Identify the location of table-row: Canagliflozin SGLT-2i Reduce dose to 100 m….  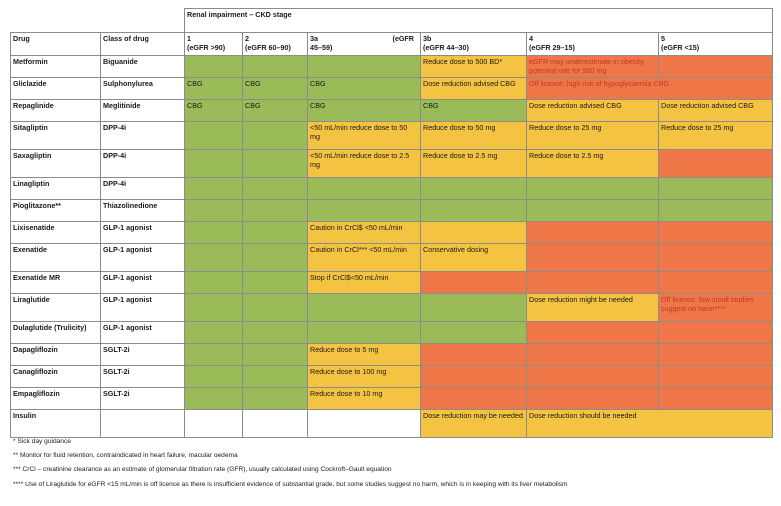
(392, 376).